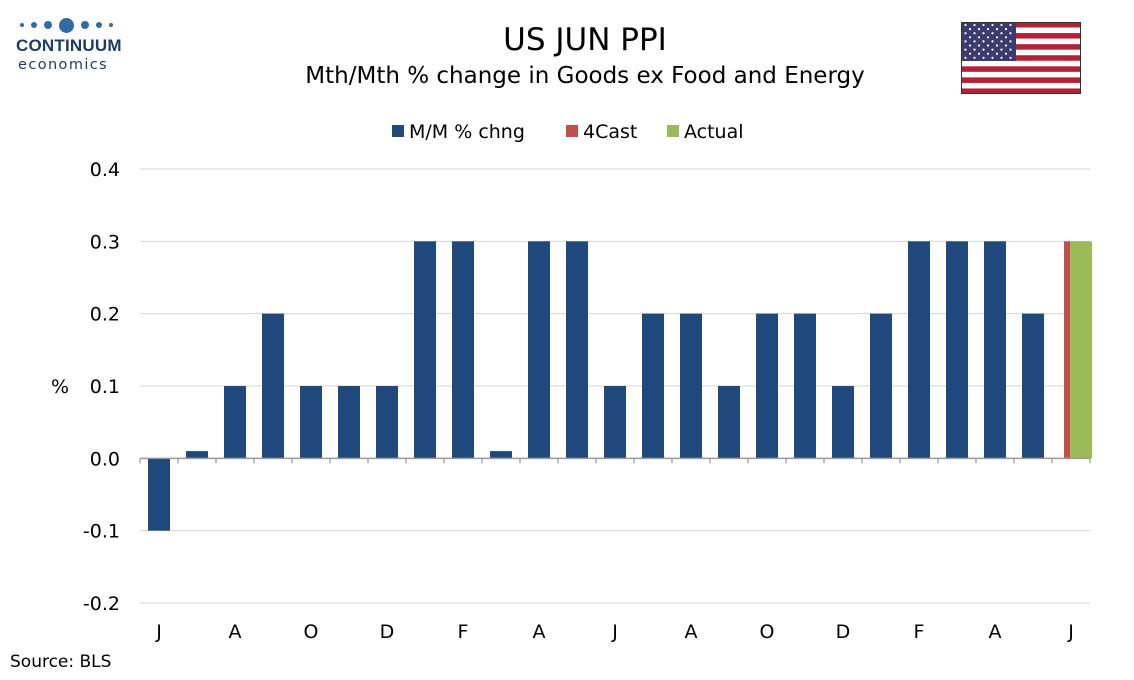 Image resolution: width=1134 pixels, height=680 pixels. What do you see at coordinates (105, 459) in the screenshot?
I see `y-tick-label: 0.0` at bounding box center [105, 459].